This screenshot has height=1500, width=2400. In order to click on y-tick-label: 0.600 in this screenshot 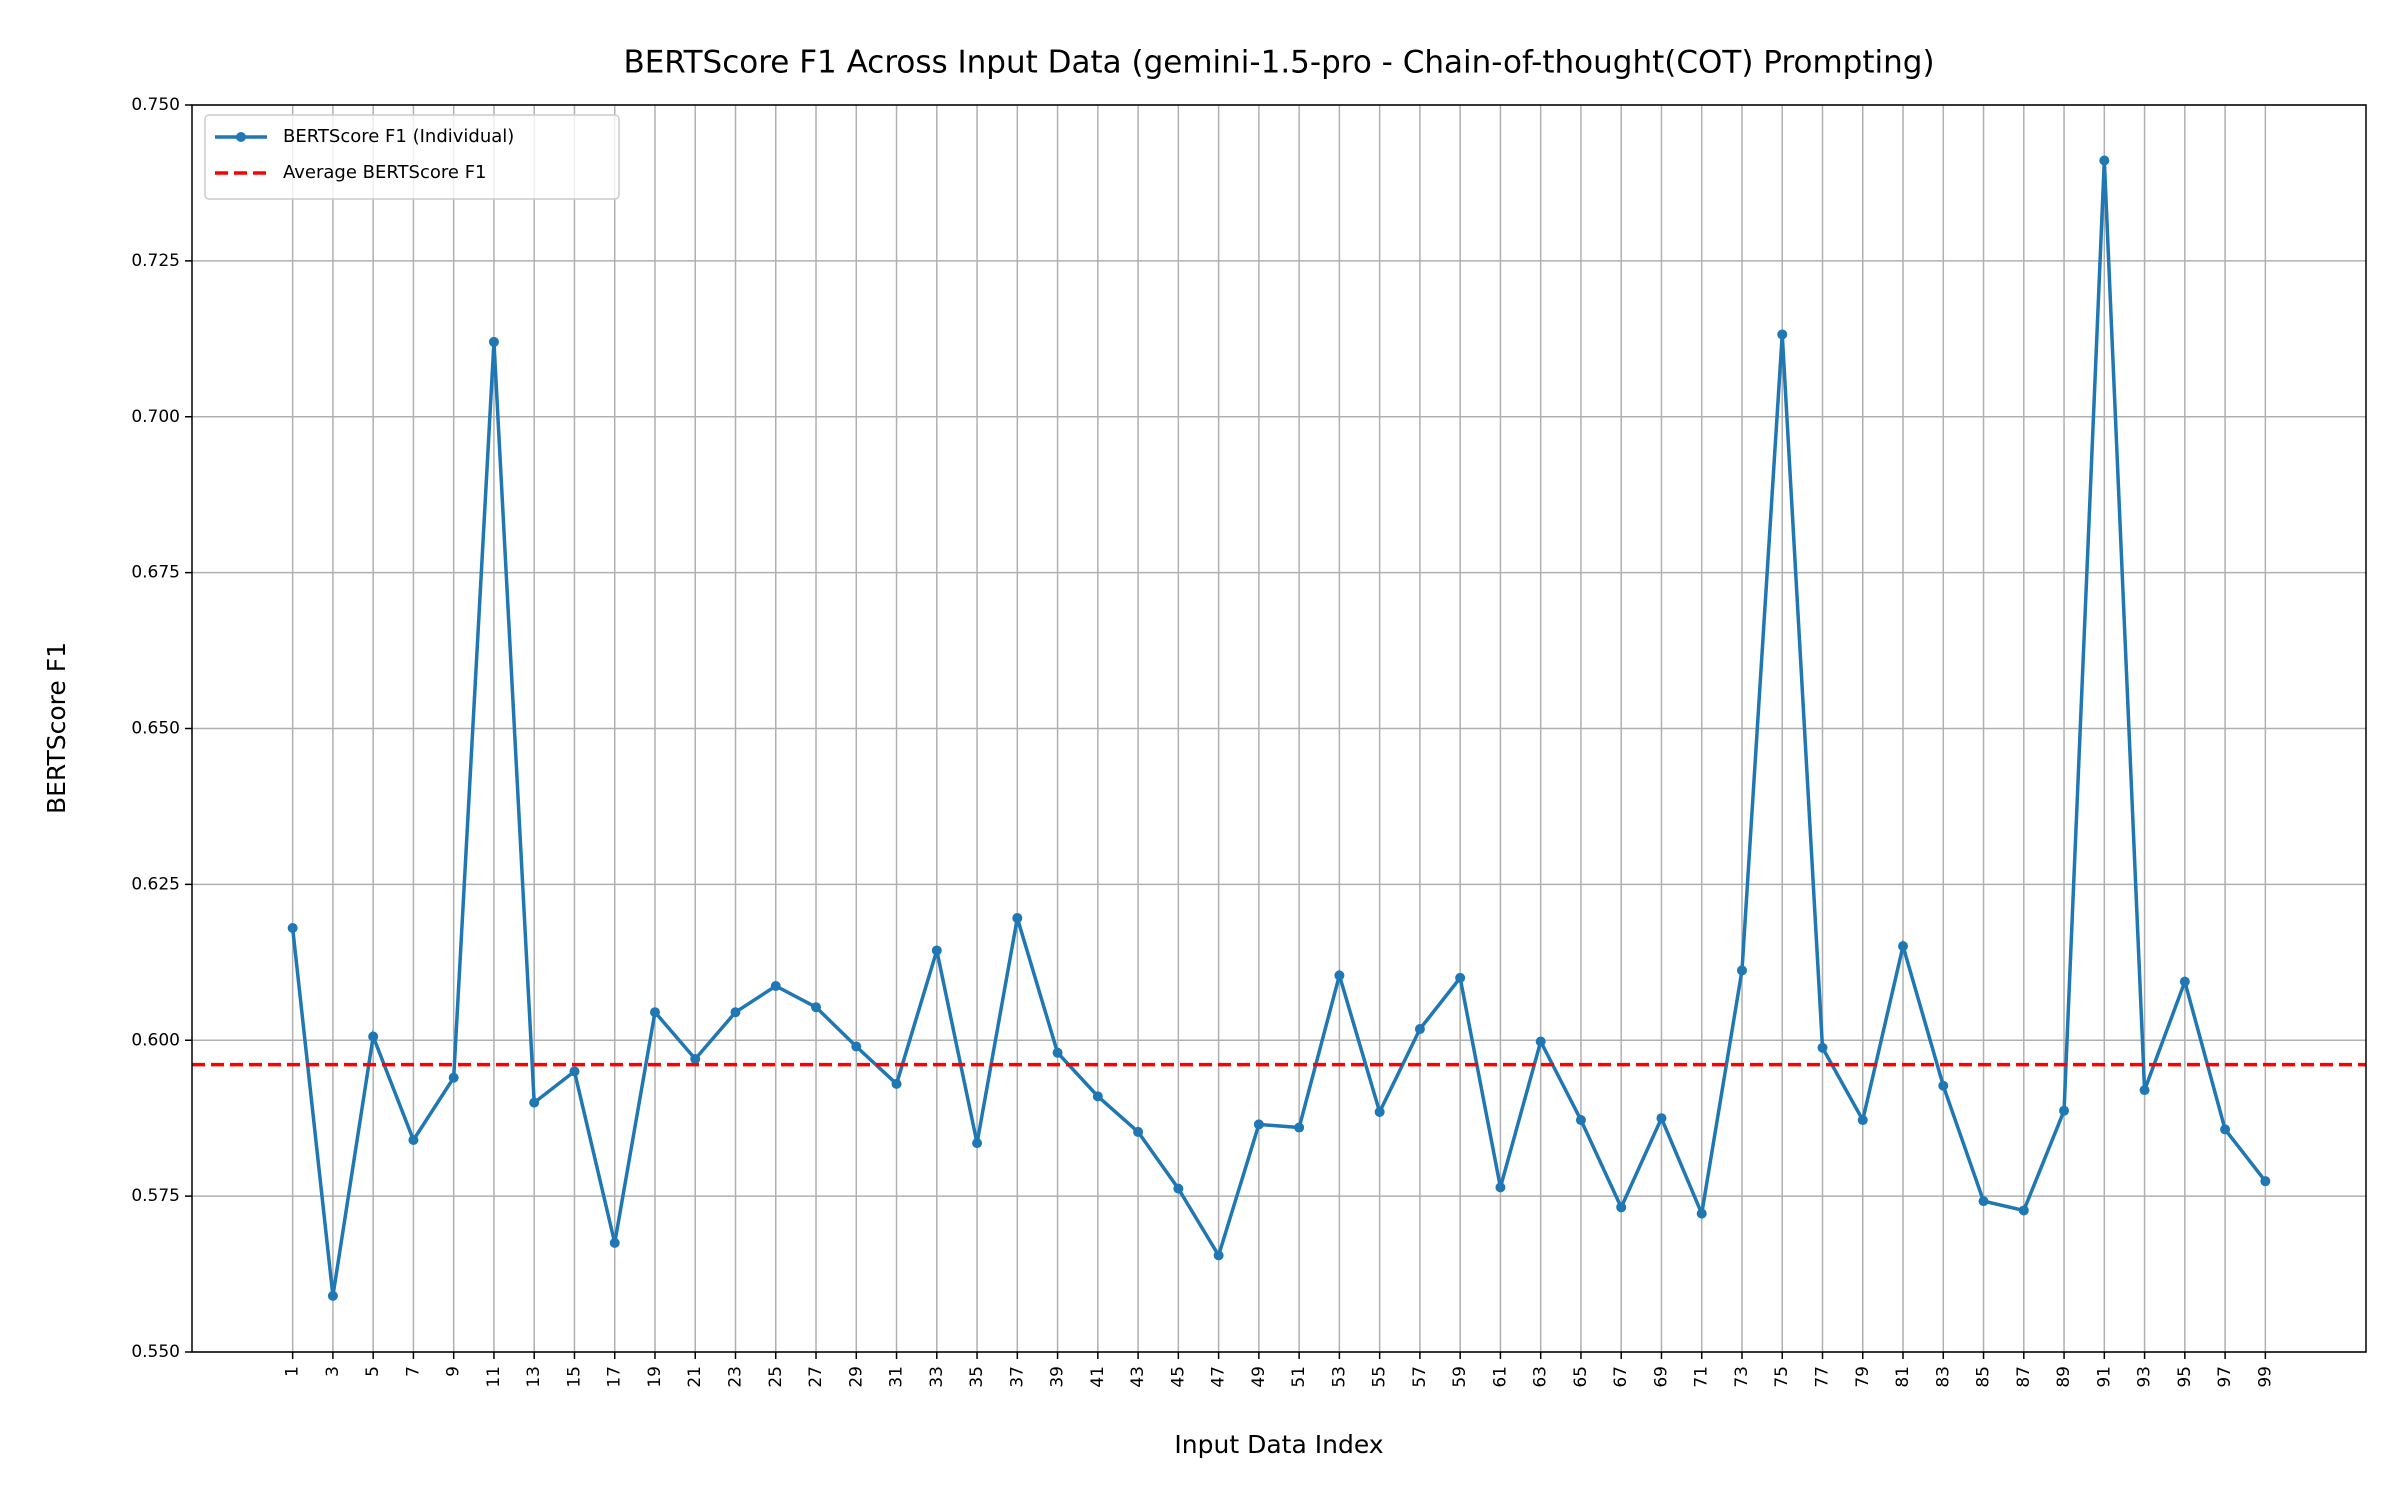, I will do `click(155, 1040)`.